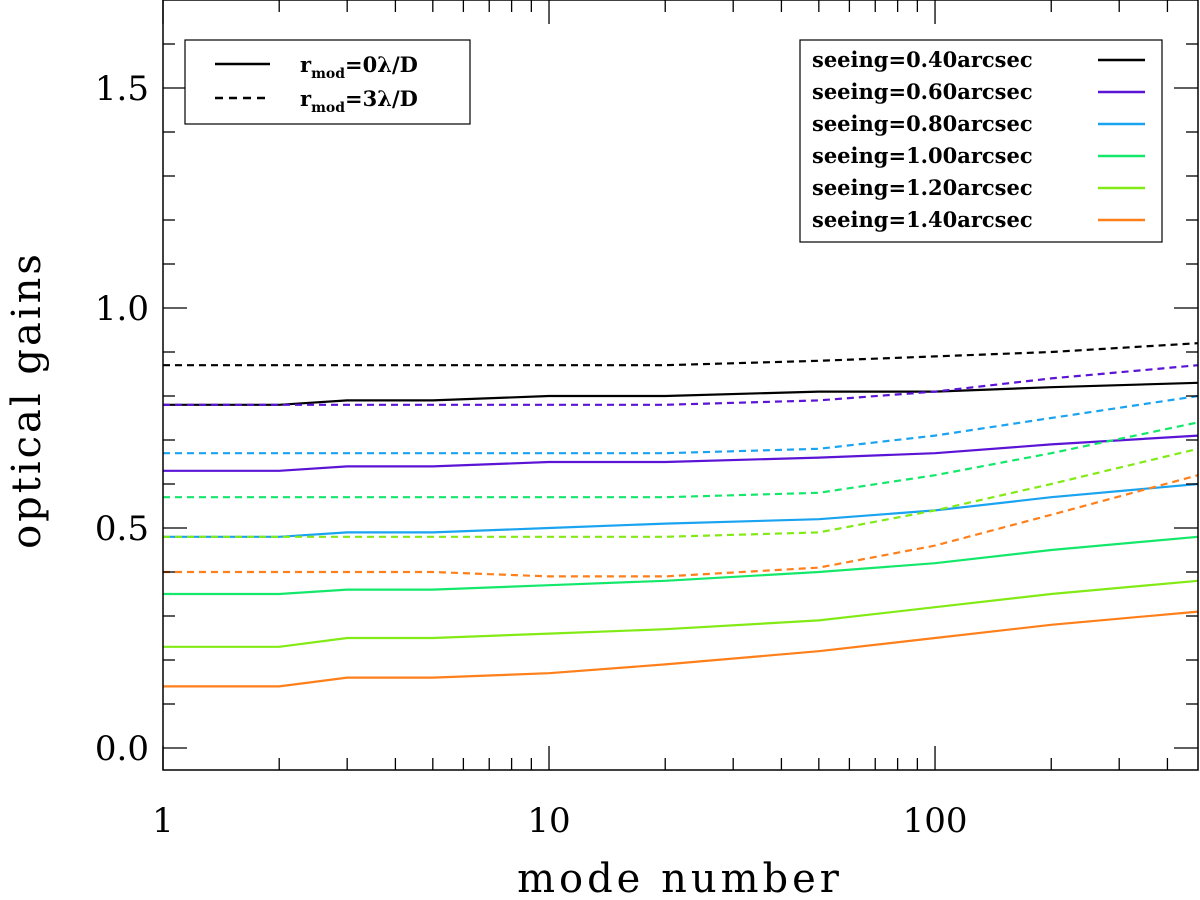 The height and width of the screenshot is (900, 1200). What do you see at coordinates (122, 529) in the screenshot?
I see `y-tick-label: 0.5` at bounding box center [122, 529].